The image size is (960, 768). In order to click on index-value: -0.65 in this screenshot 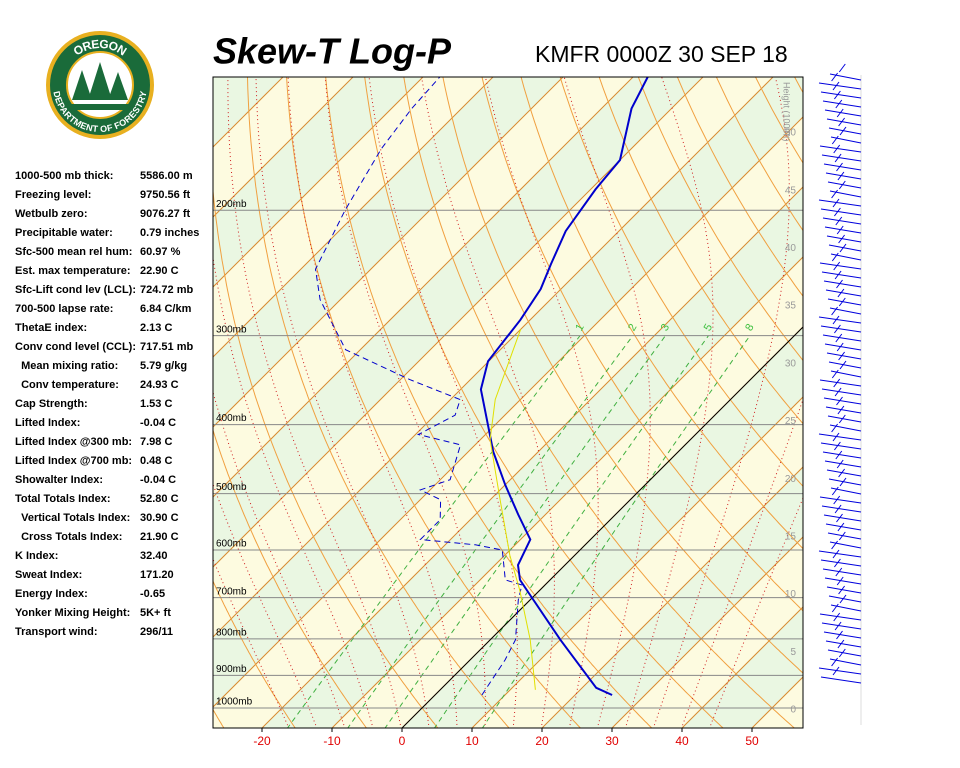, I will do `click(152, 594)`.